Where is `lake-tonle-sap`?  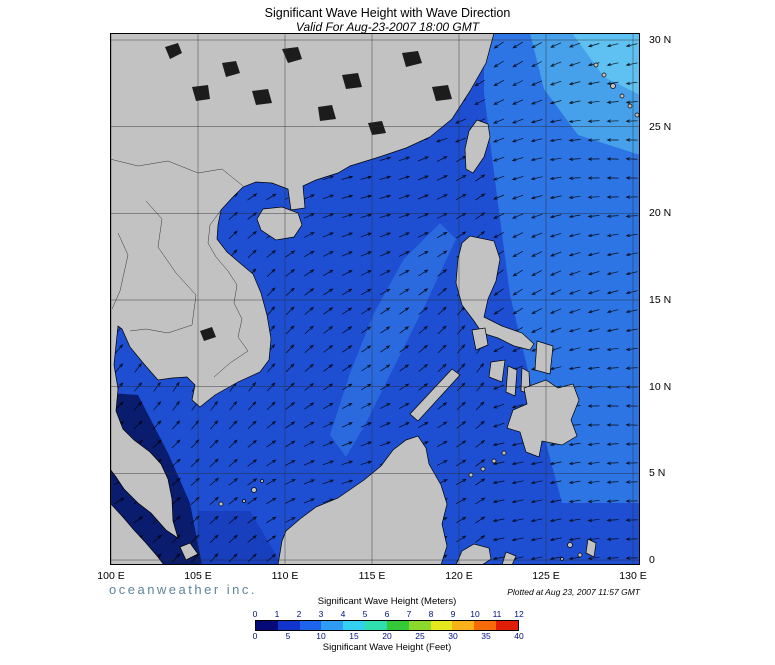
lake-tonle-sap is located at coordinates (208, 334).